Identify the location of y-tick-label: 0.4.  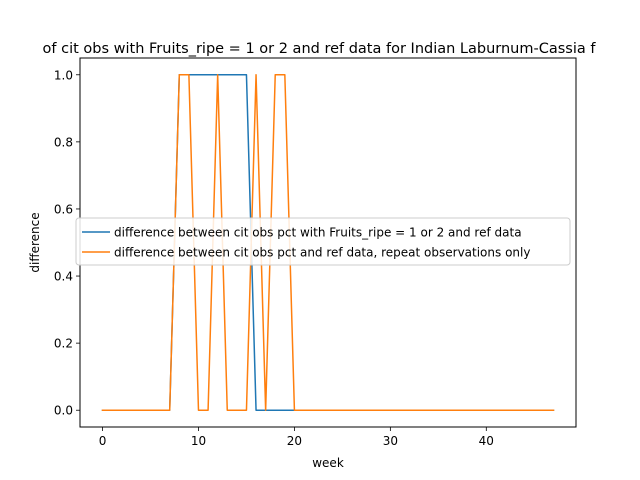
(63, 277).